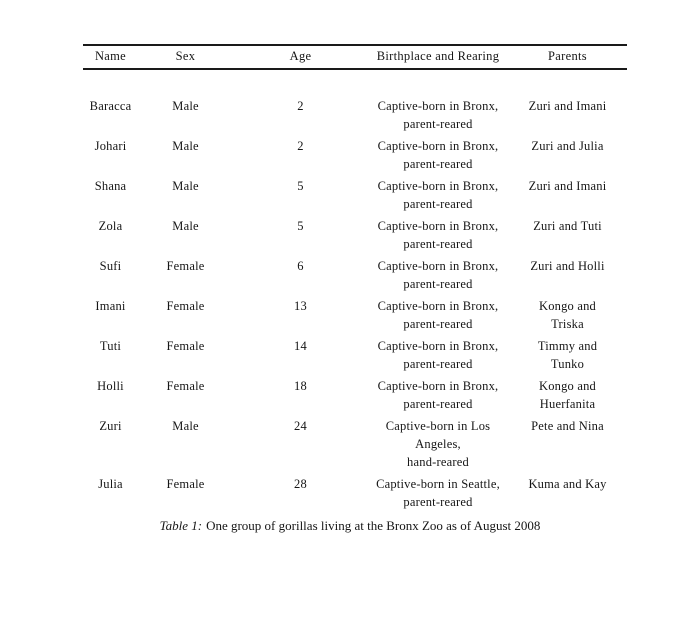  I want to click on table-cell-age: 6, so click(300, 266).